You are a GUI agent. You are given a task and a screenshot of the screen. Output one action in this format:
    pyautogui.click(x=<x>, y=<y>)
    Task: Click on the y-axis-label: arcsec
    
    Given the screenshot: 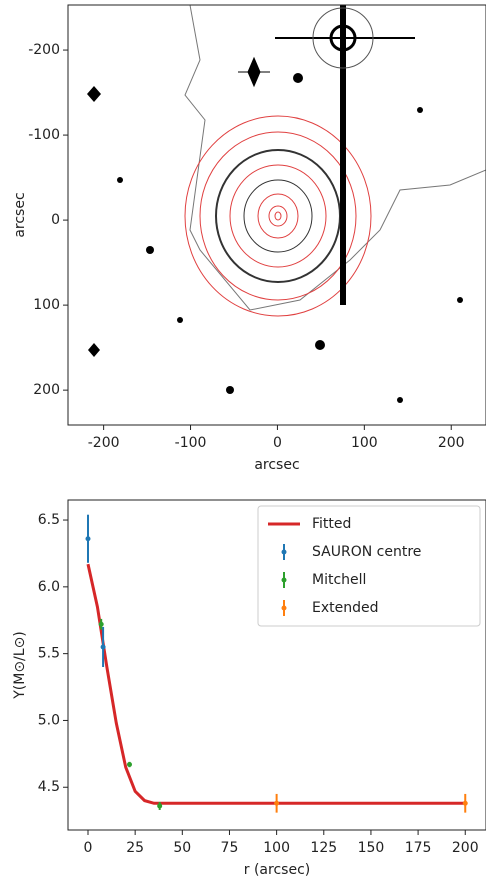 What is the action you would take?
    pyautogui.click(x=20, y=214)
    